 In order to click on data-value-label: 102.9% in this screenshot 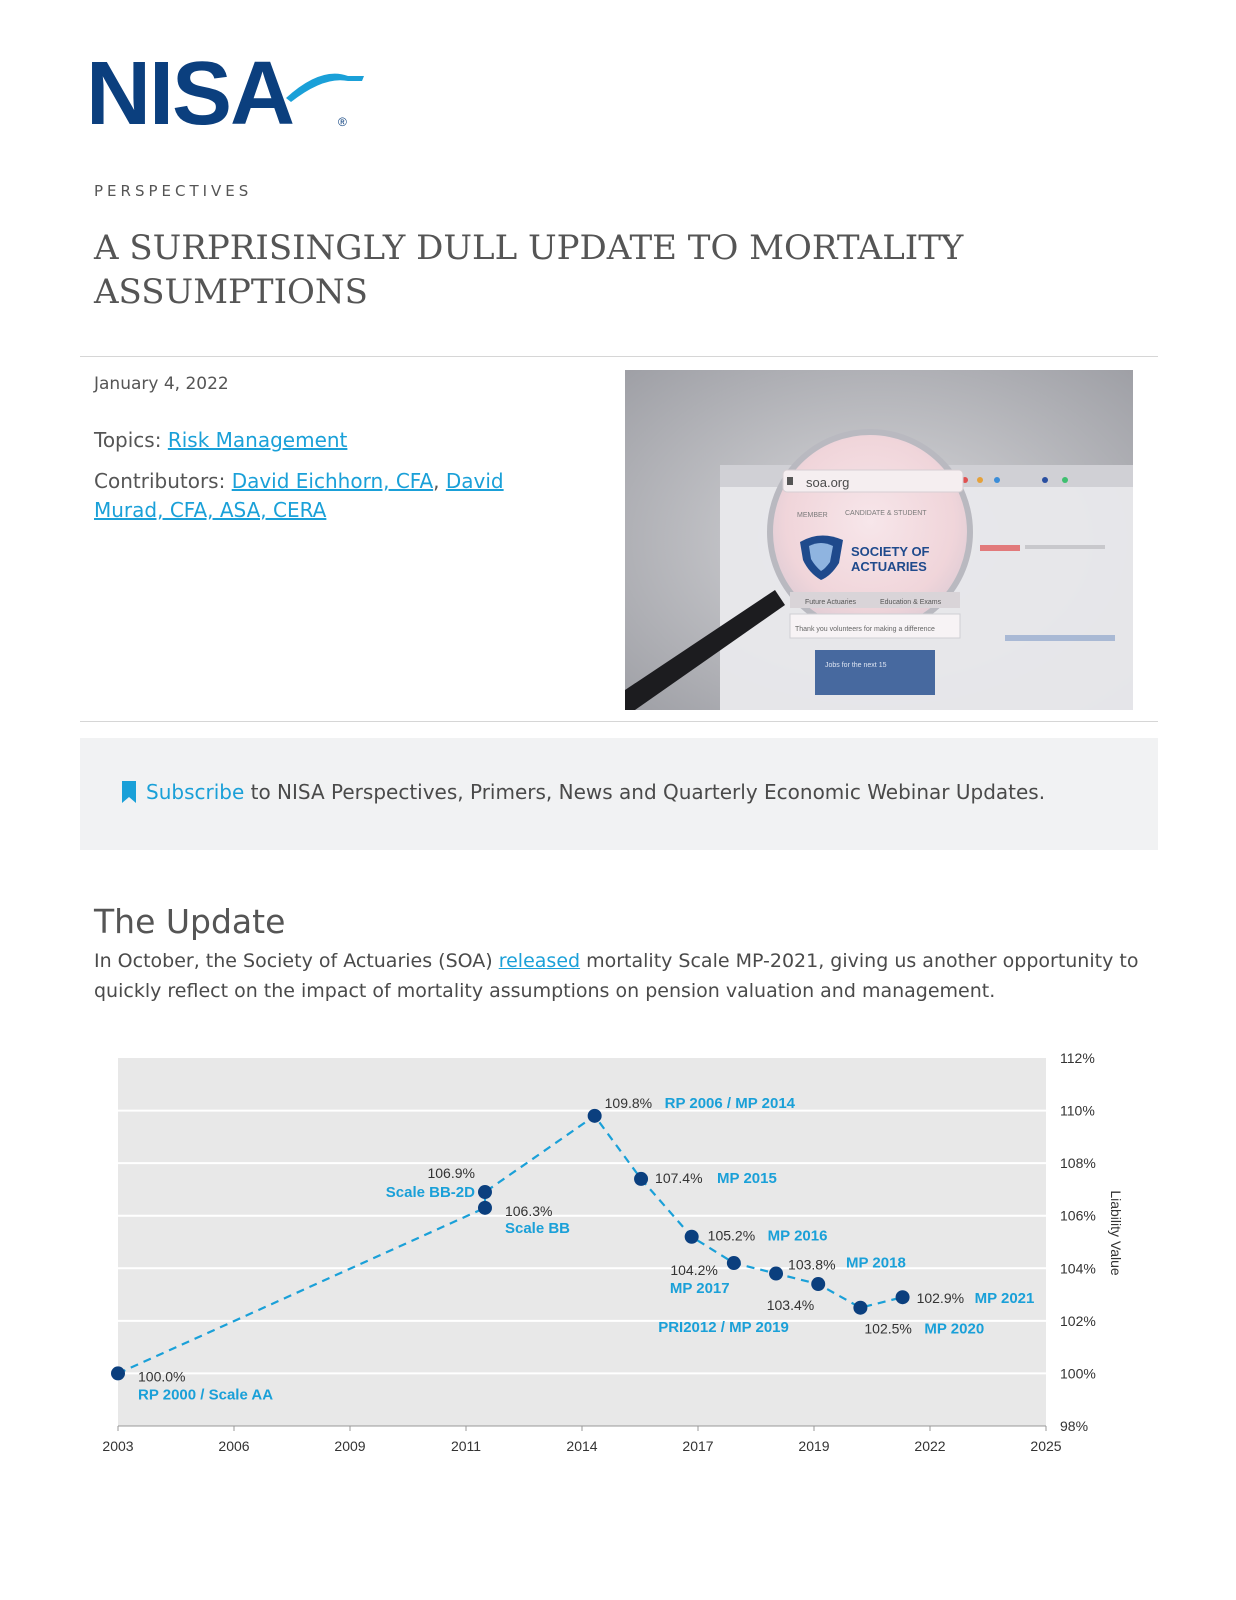, I will do `click(940, 1298)`.